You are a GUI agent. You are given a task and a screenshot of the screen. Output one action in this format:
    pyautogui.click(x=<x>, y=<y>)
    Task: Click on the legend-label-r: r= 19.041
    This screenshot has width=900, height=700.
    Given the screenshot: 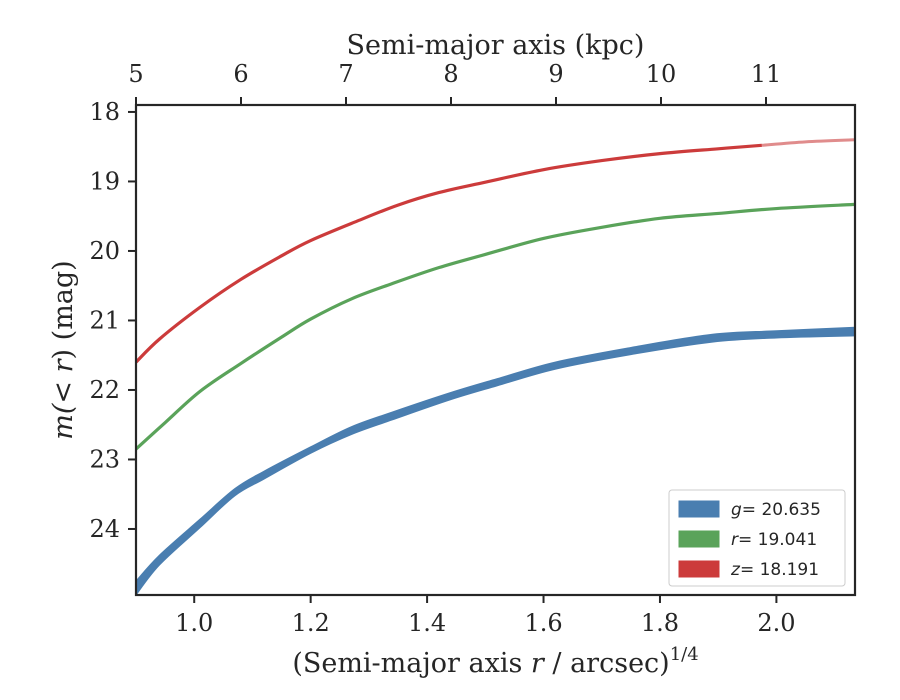 What is the action you would take?
    pyautogui.click(x=774, y=540)
    